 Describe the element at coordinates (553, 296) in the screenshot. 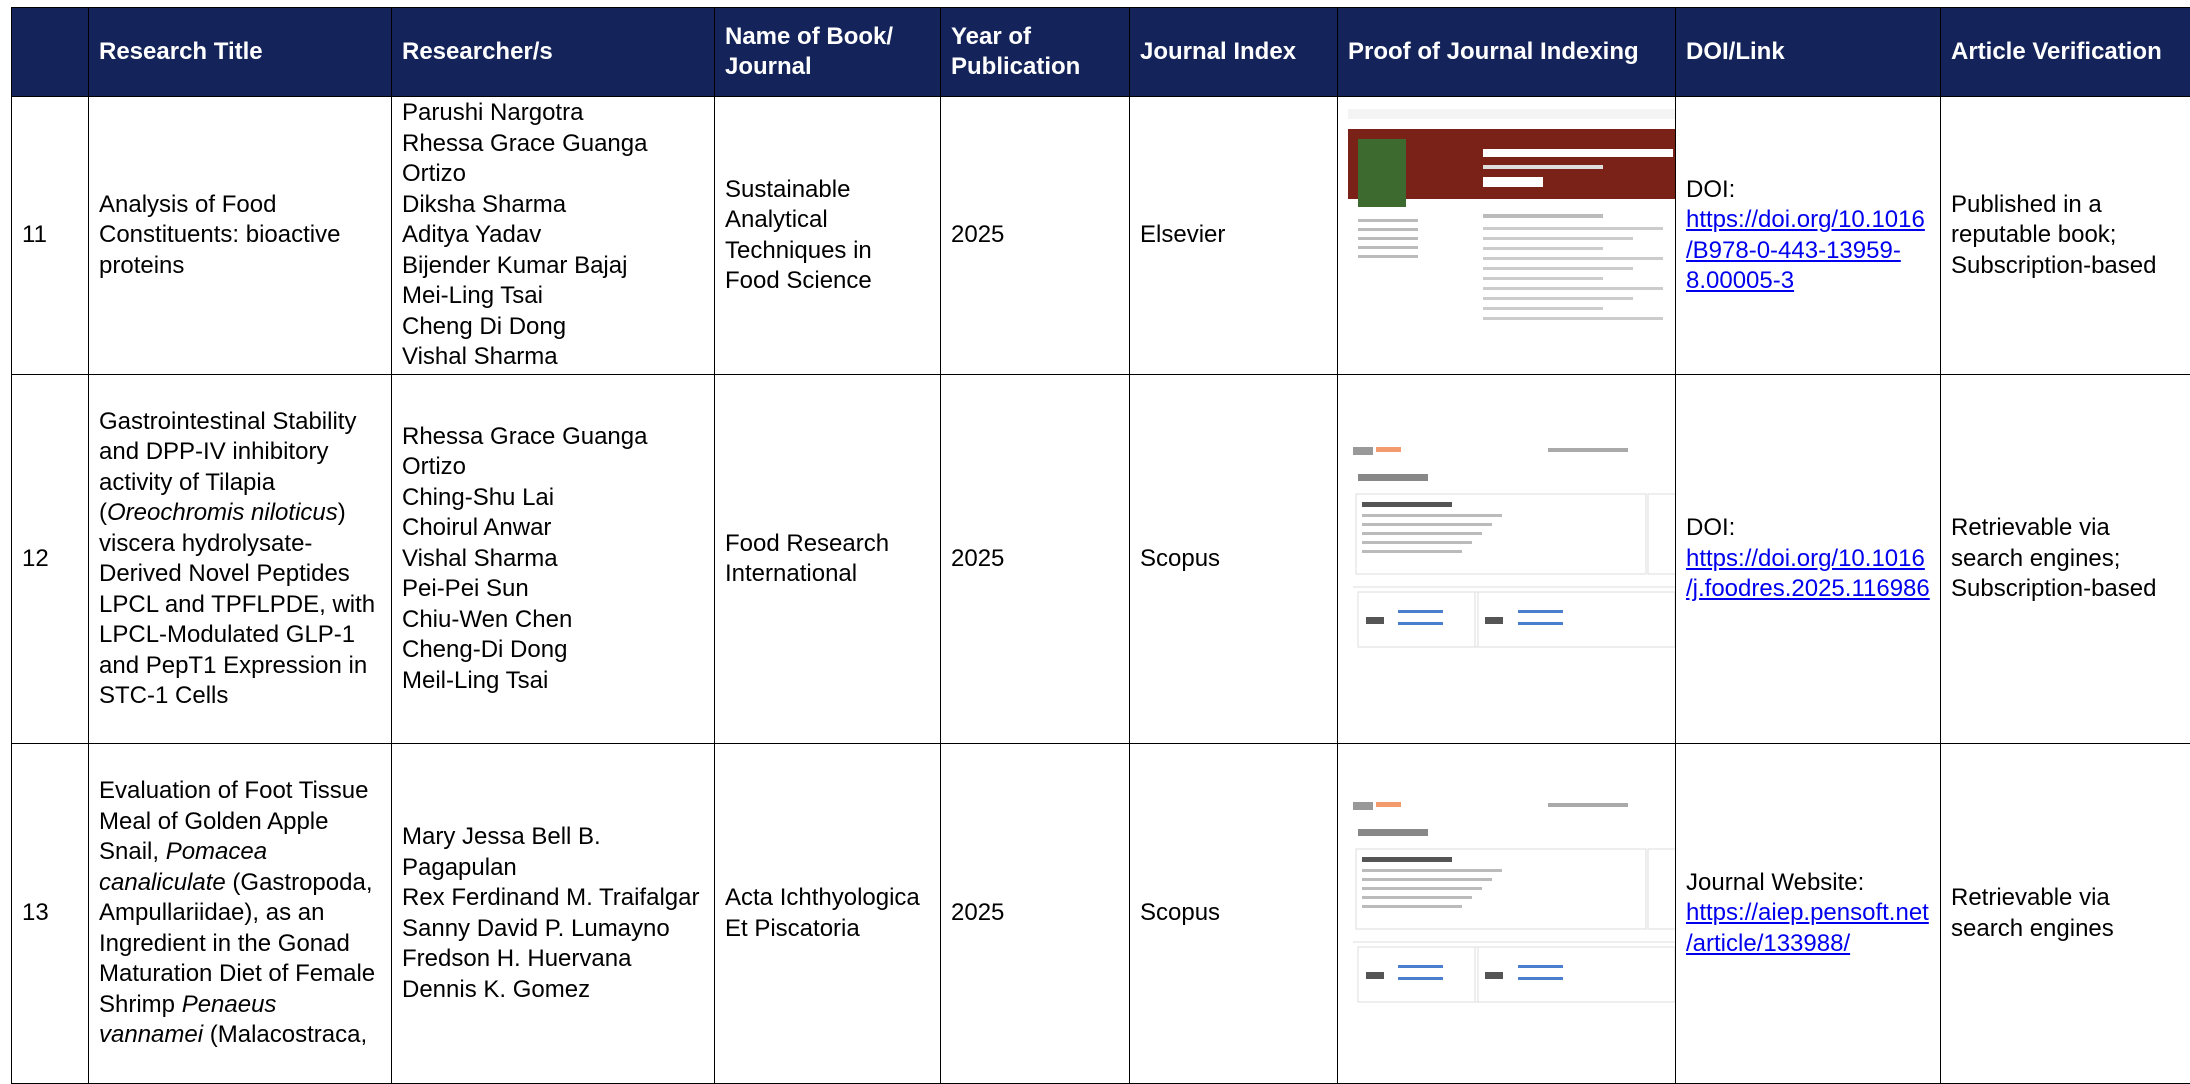

I see `researcher: Mei-Ling Tsai` at that location.